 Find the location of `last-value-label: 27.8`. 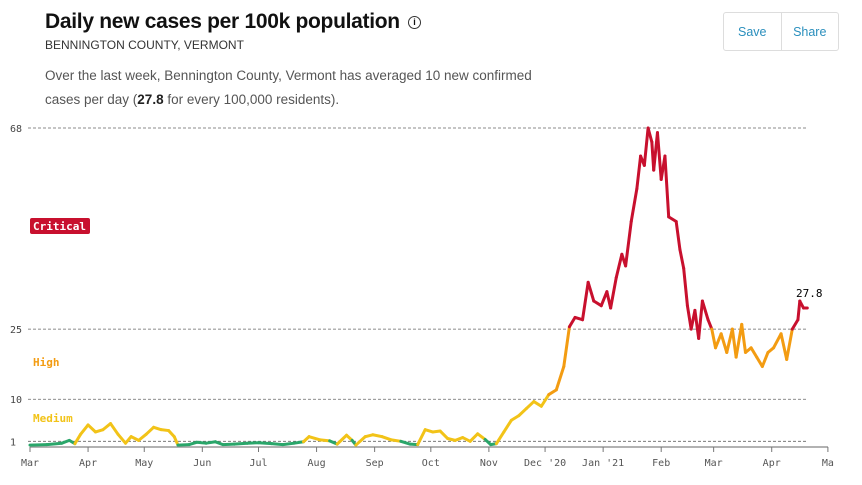

last-value-label: 27.8 is located at coordinates (809, 293).